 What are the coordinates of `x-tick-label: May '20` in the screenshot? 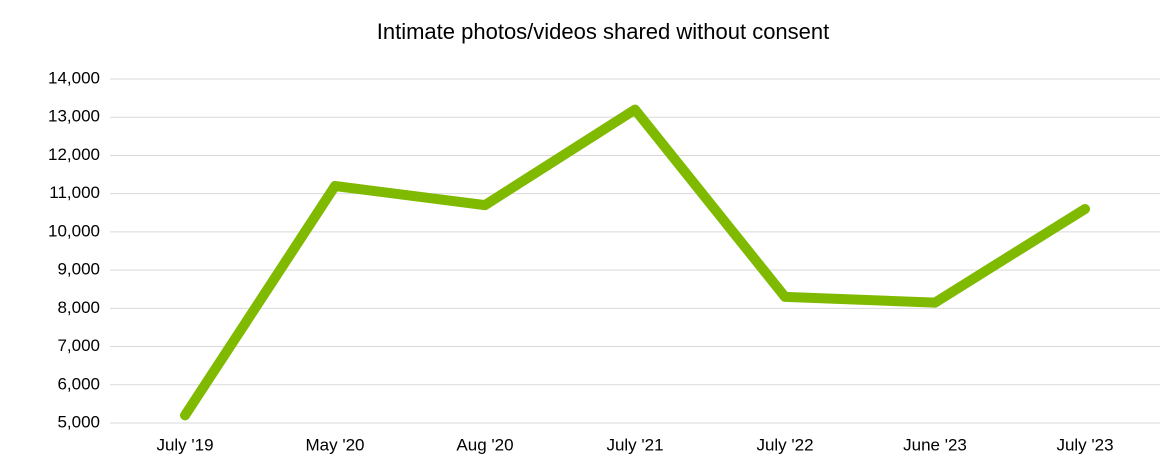 It's located at (335, 444).